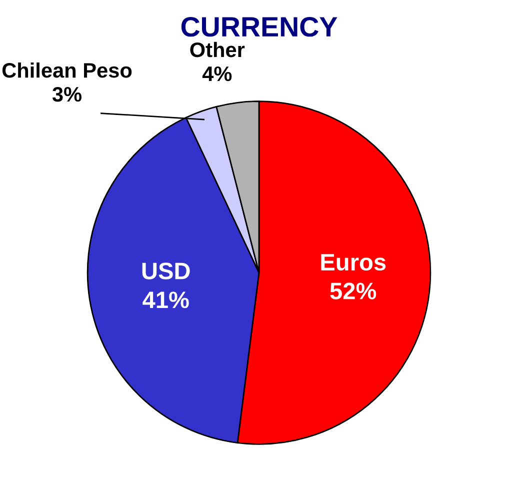 Image resolution: width=518 pixels, height=487 pixels. Describe the element at coordinates (259, 27) in the screenshot. I see `chart-title: CURRENCY` at that location.